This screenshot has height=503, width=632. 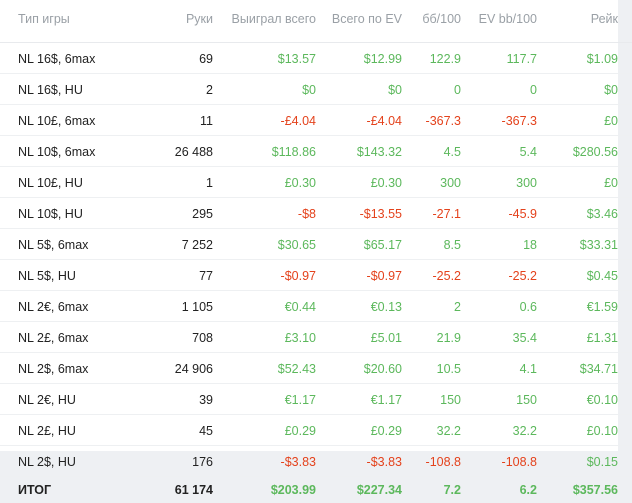 I want to click on cell-won-total: -$0.97, so click(x=264, y=275).